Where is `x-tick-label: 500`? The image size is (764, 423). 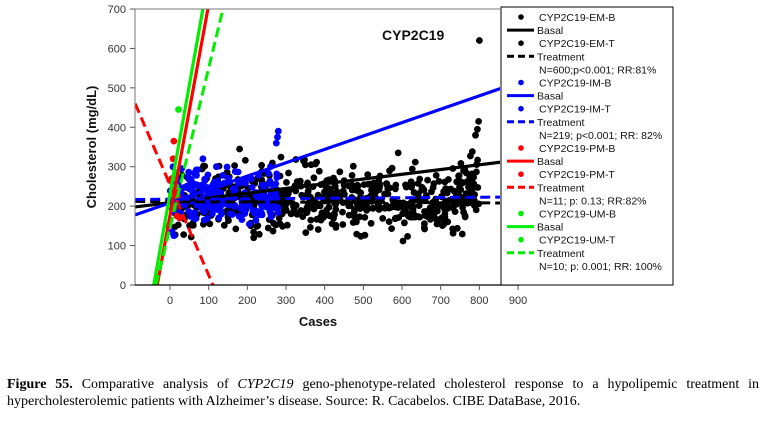 x-tick-label: 500 is located at coordinates (363, 301).